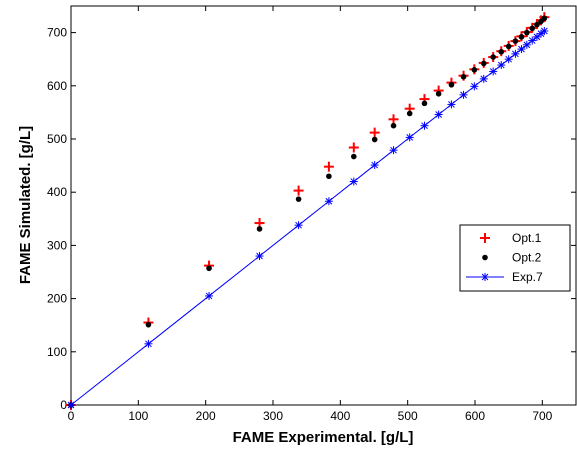 Image resolution: width=577 pixels, height=450 pixels. I want to click on legend-label: Opt.2, so click(527, 258).